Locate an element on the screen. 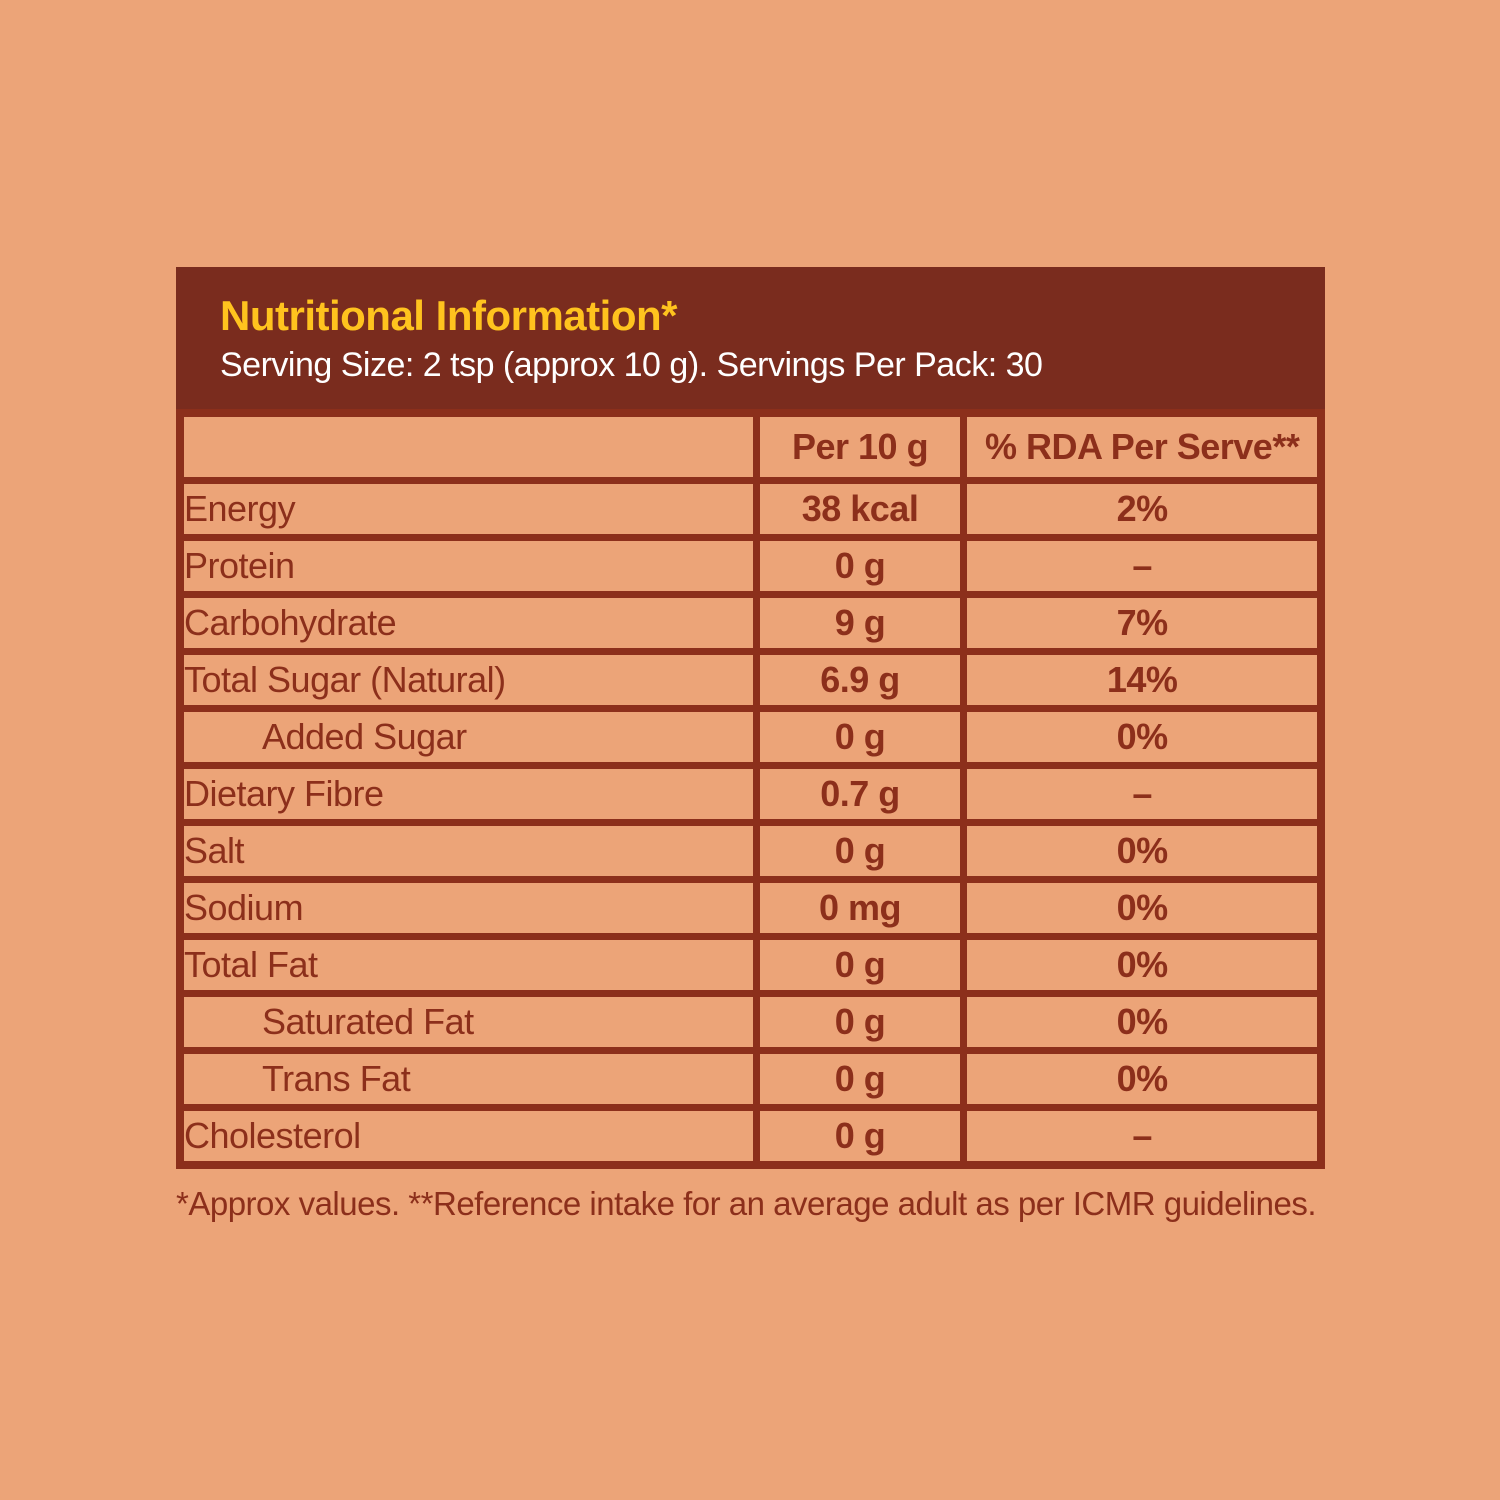  table-row: Total Sugar (Natural) 6.9 g 14% is located at coordinates (750, 680).